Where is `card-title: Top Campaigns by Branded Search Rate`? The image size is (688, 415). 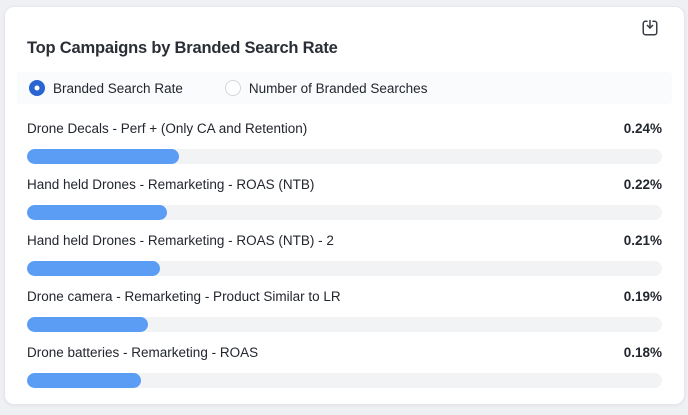
card-title: Top Campaigns by Branded Search Rate is located at coordinates (182, 48).